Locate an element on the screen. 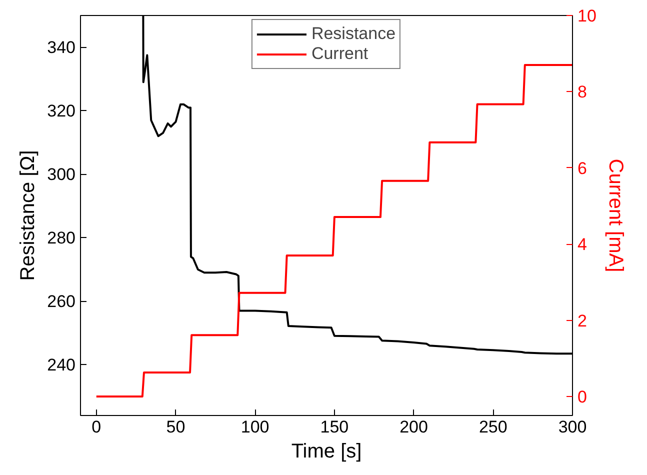  y-tick-label: 280 is located at coordinates (61, 238).